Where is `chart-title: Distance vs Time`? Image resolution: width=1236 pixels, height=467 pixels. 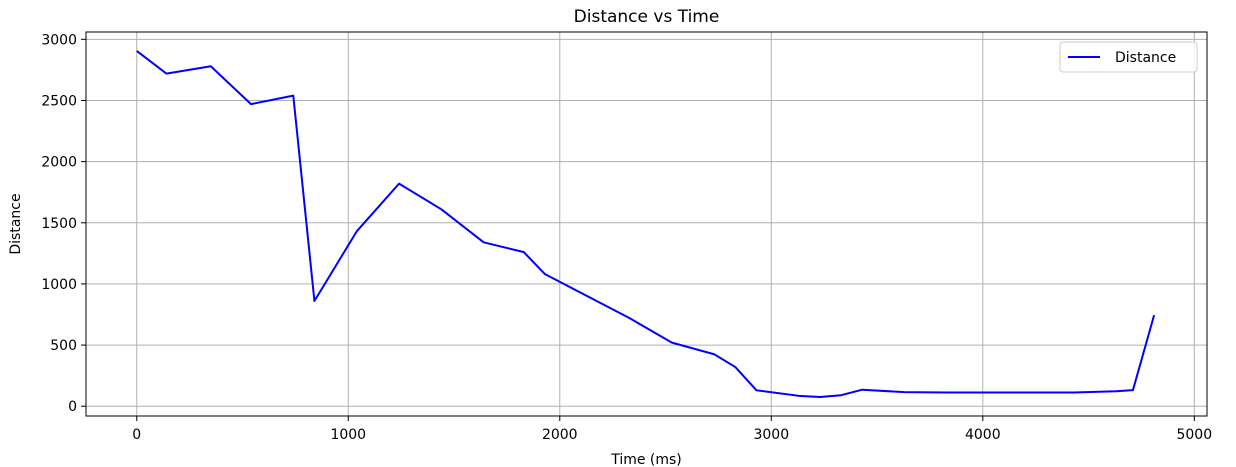 chart-title: Distance vs Time is located at coordinates (647, 17).